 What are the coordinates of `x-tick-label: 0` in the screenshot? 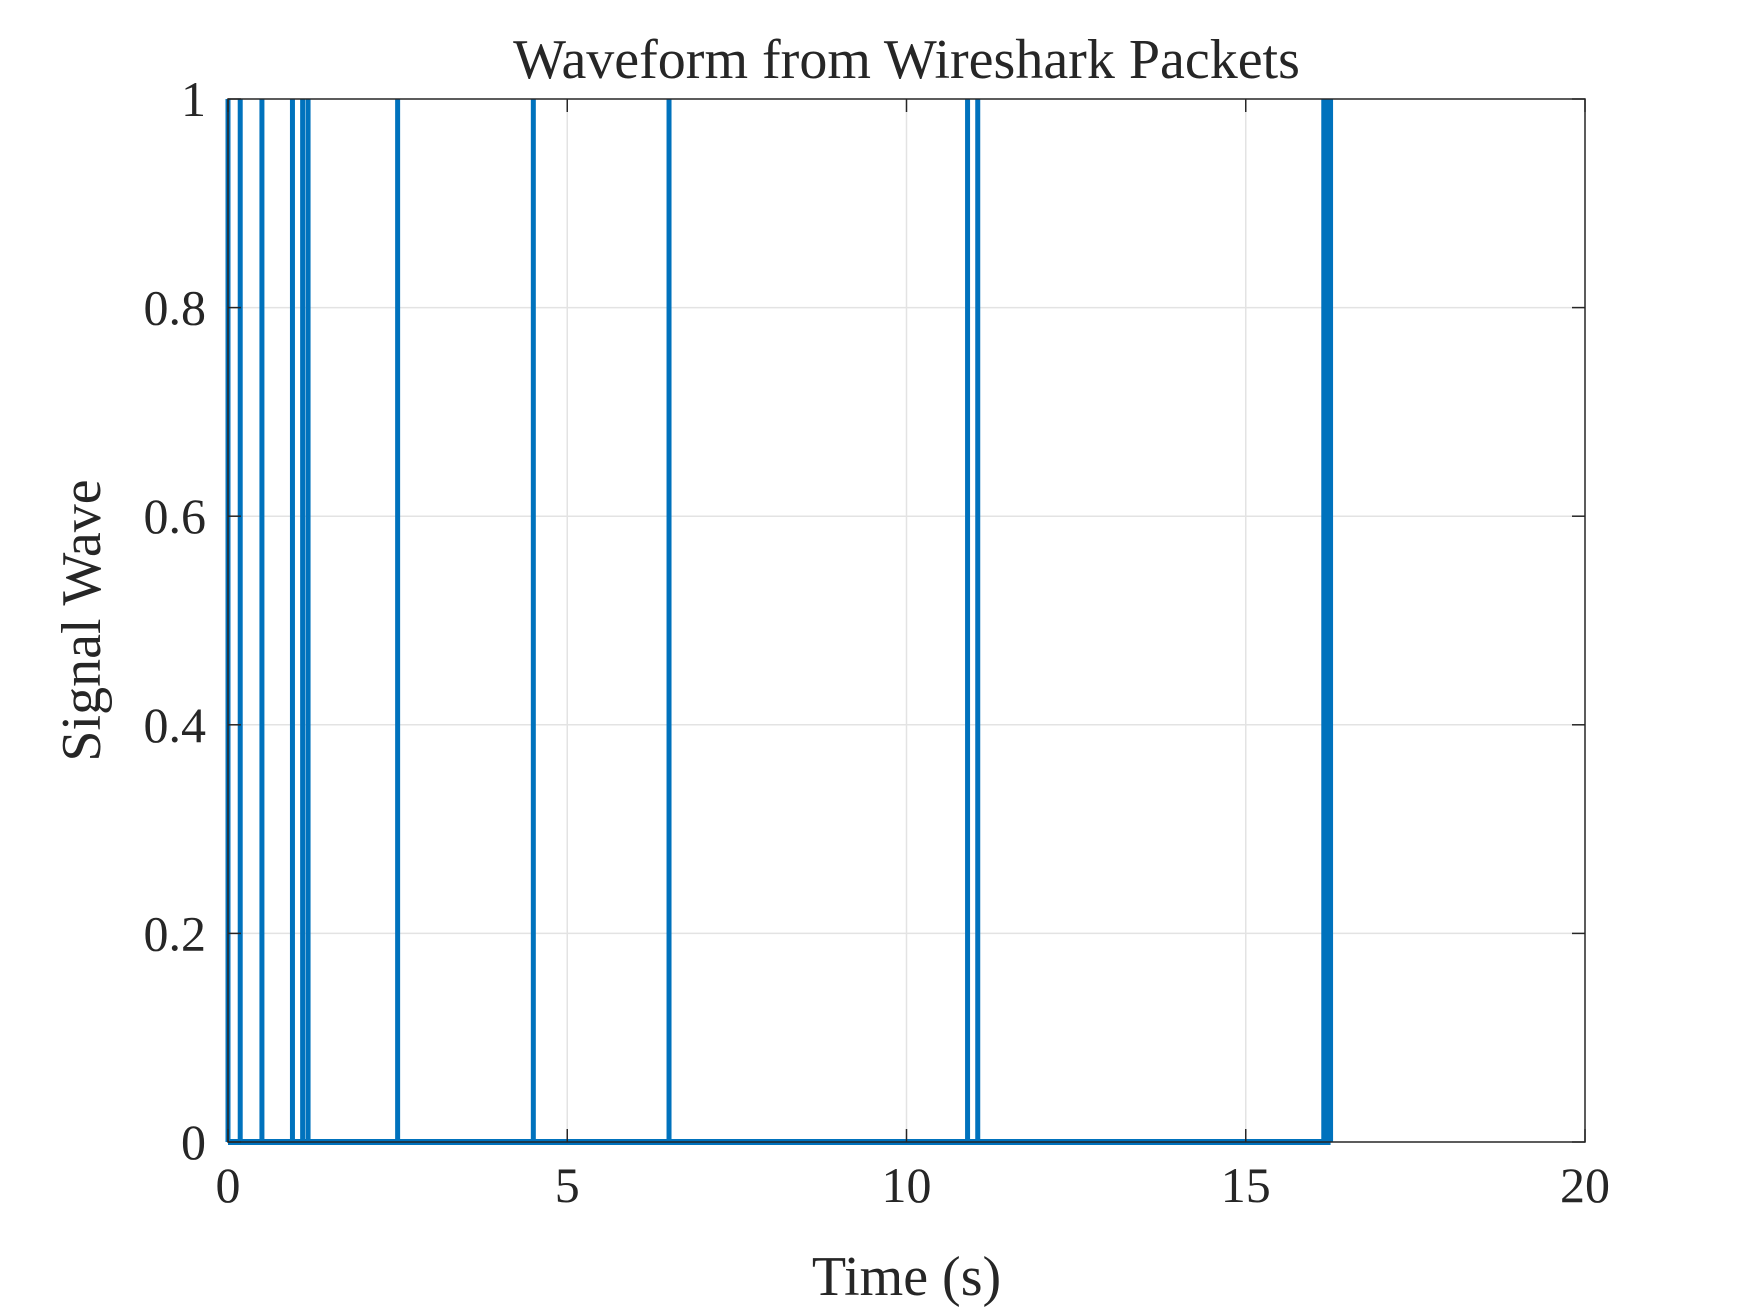 It's located at (228, 1185).